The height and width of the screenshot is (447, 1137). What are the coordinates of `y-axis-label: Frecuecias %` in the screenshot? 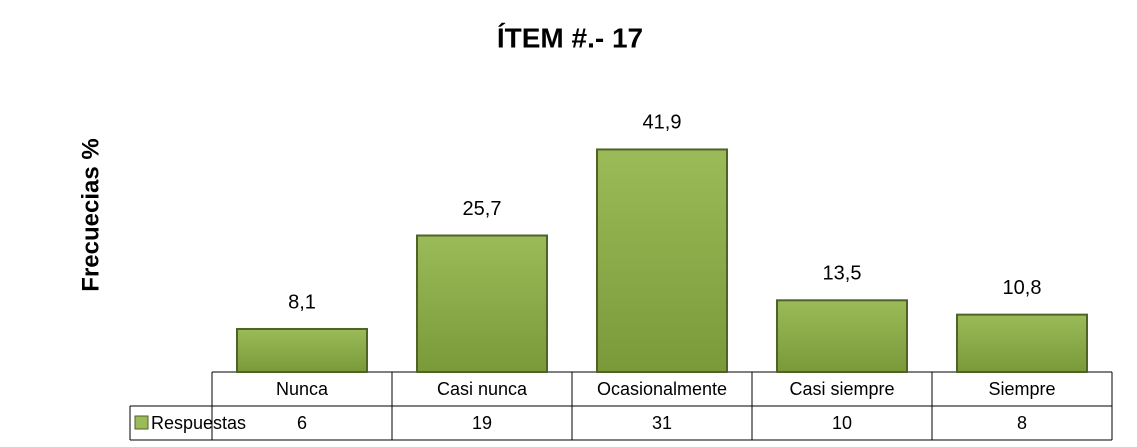 It's located at (90, 214).